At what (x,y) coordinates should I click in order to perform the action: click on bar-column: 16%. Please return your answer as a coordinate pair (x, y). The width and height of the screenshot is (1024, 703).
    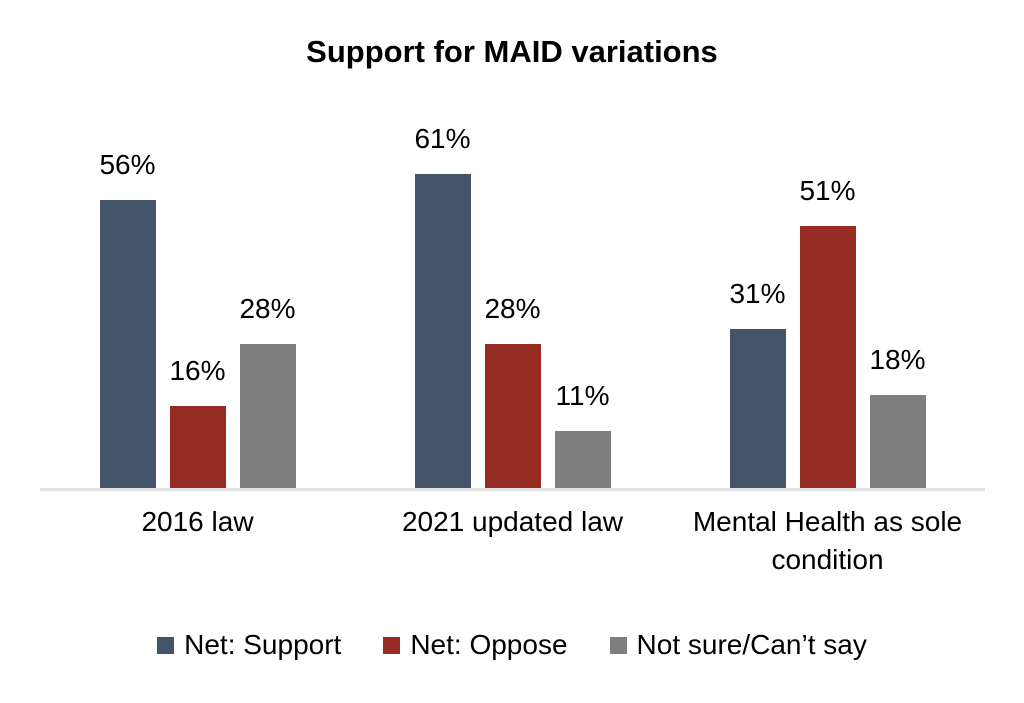
    Looking at the image, I should click on (197, 421).